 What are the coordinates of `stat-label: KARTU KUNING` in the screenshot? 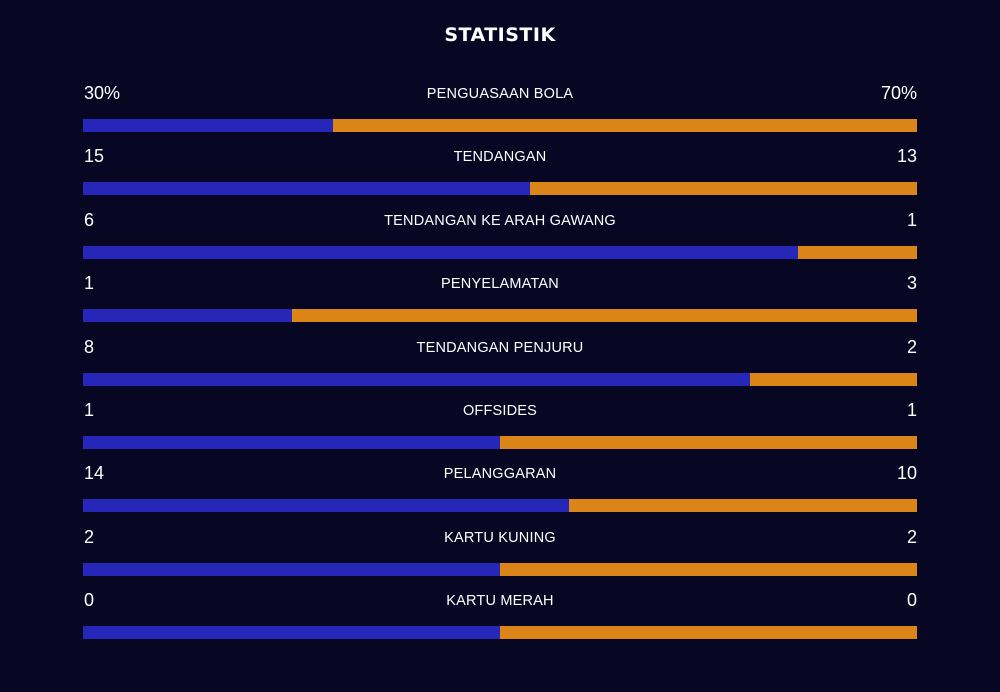 It's located at (500, 537).